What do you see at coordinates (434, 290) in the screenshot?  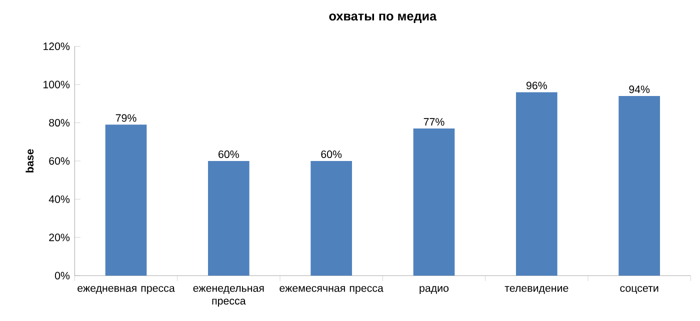 I see `x-tick-label: радио` at bounding box center [434, 290].